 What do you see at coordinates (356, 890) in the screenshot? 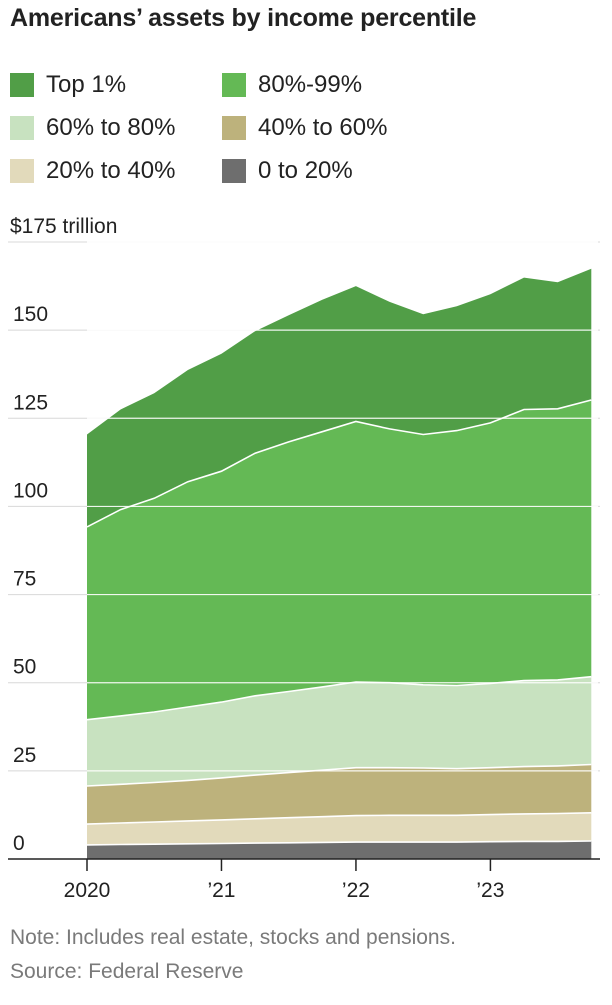
I see `x-tick-label-2022: ’22` at bounding box center [356, 890].